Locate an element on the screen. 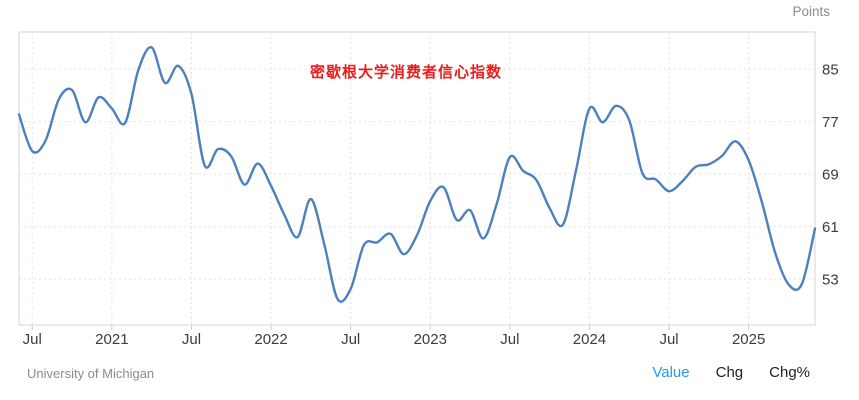 Image resolution: width=859 pixels, height=400 pixels. x-axis-label: 2022 is located at coordinates (270, 339).